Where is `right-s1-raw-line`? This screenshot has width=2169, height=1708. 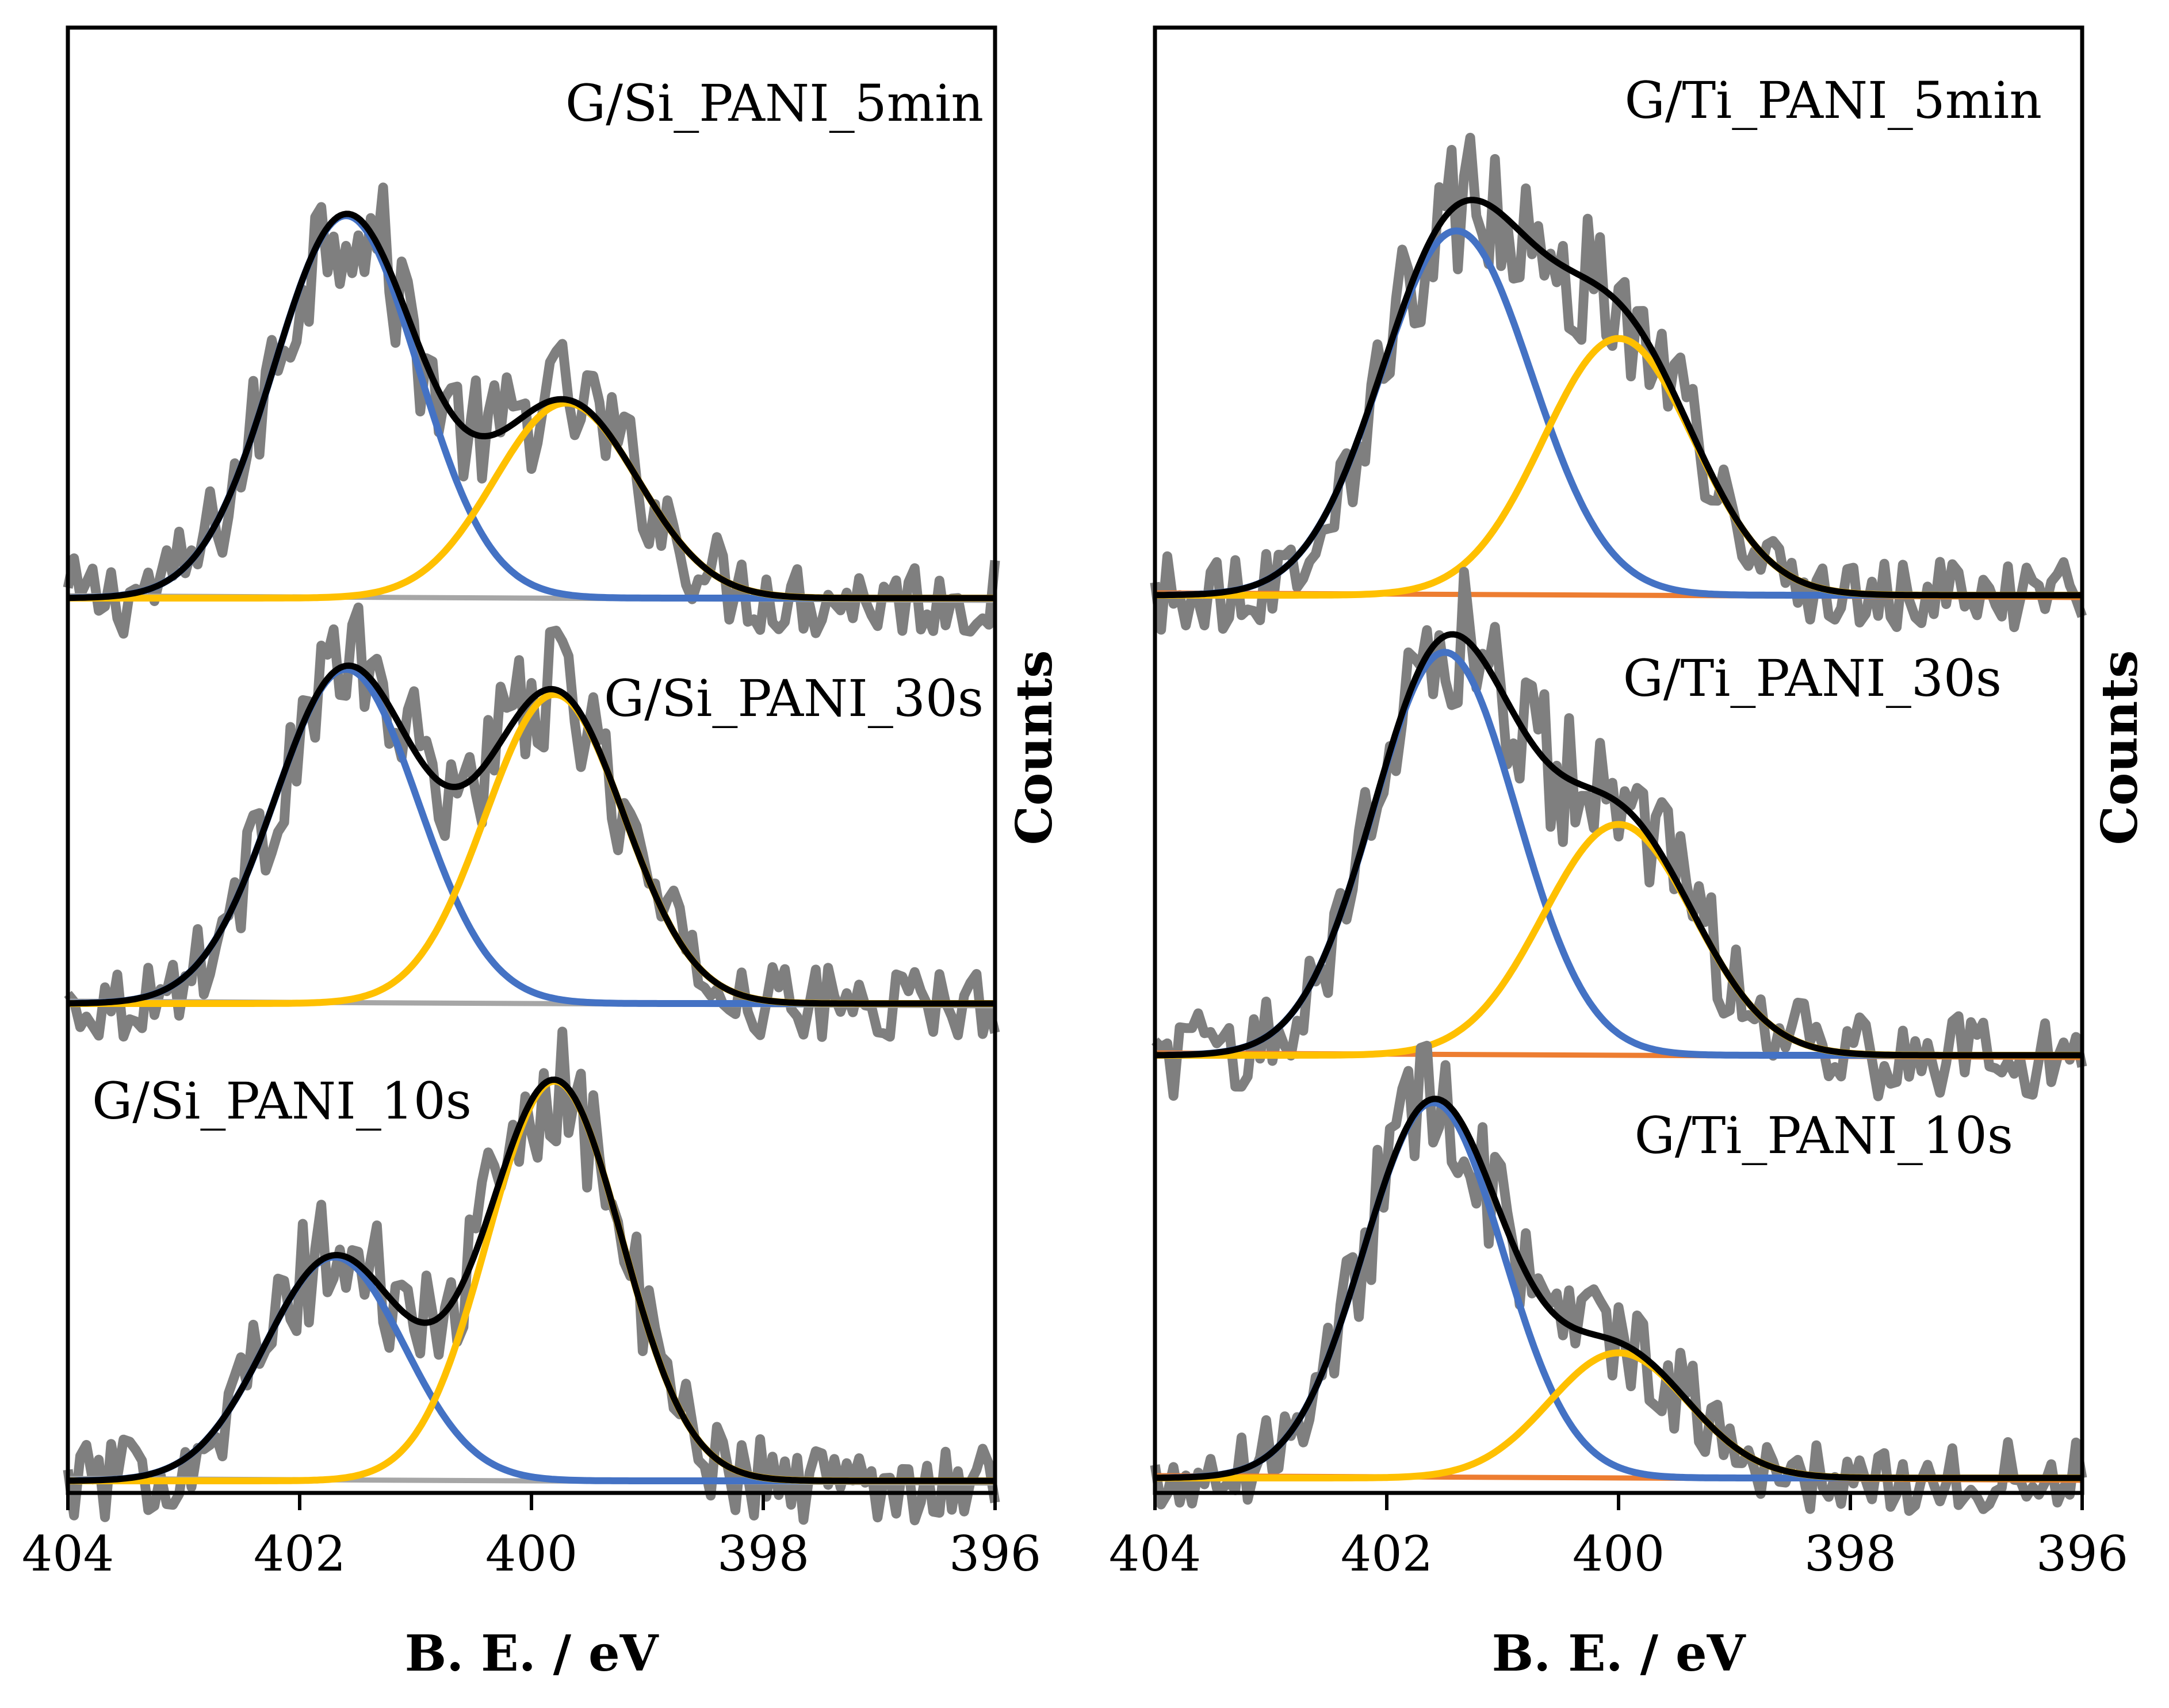
right-s1-raw-line is located at coordinates (1618, 383).